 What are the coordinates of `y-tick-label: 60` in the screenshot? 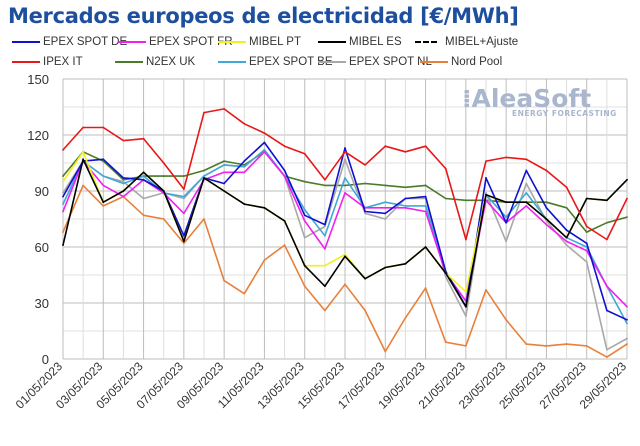 It's located at (42, 247).